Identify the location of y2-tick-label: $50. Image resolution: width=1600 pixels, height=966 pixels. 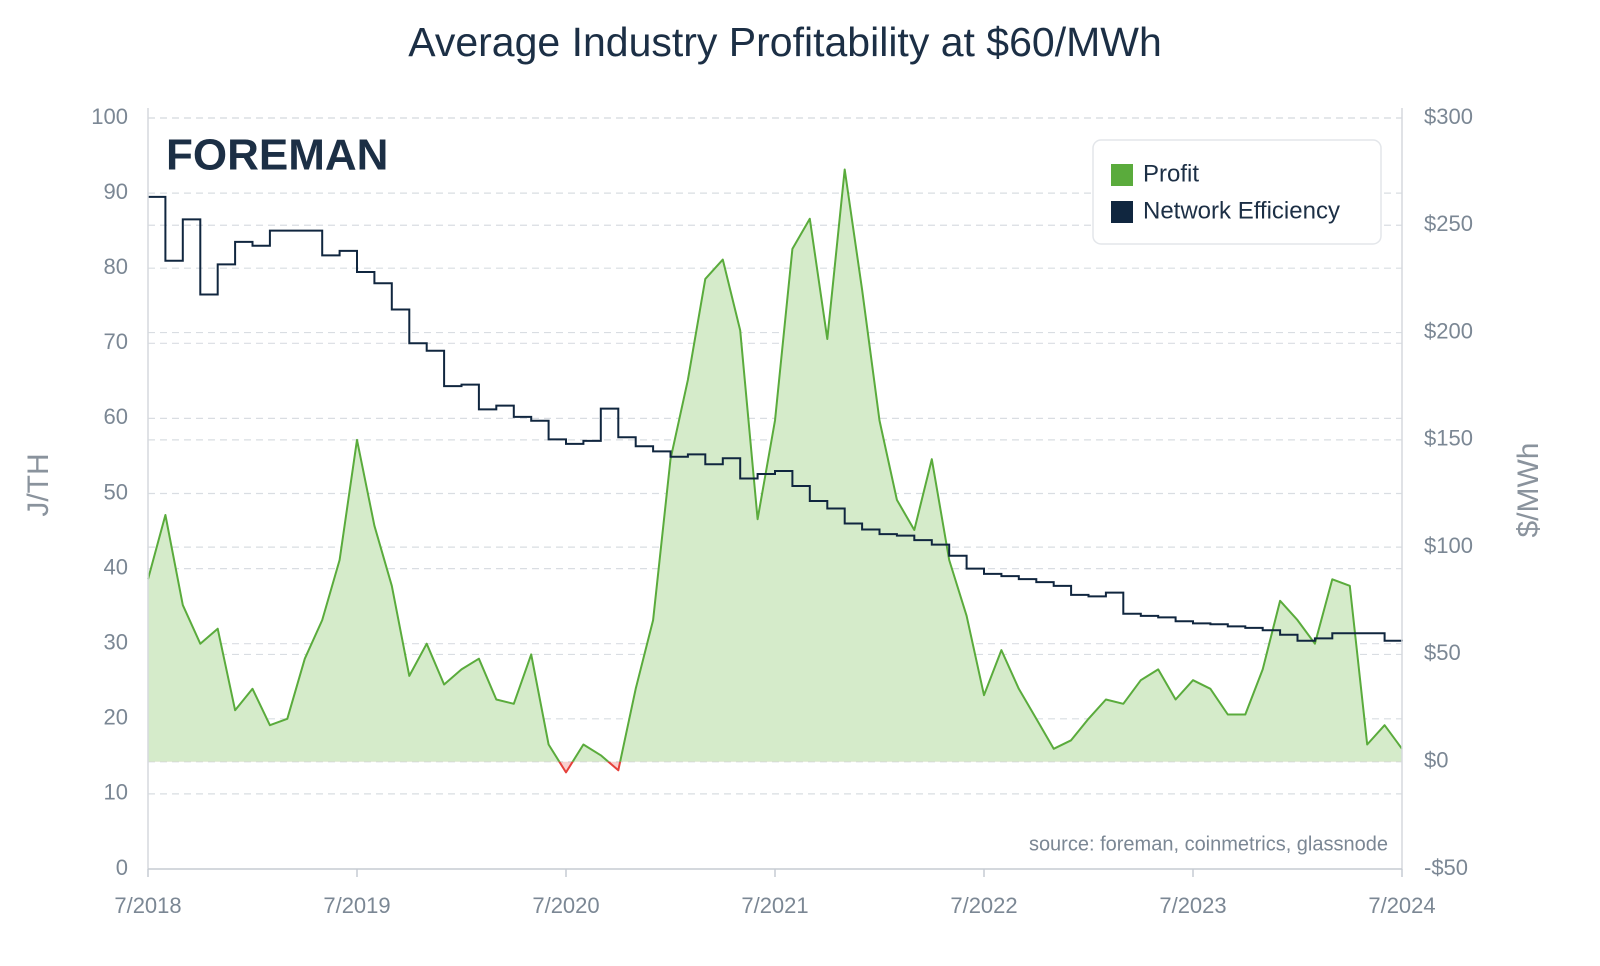
(1442, 652).